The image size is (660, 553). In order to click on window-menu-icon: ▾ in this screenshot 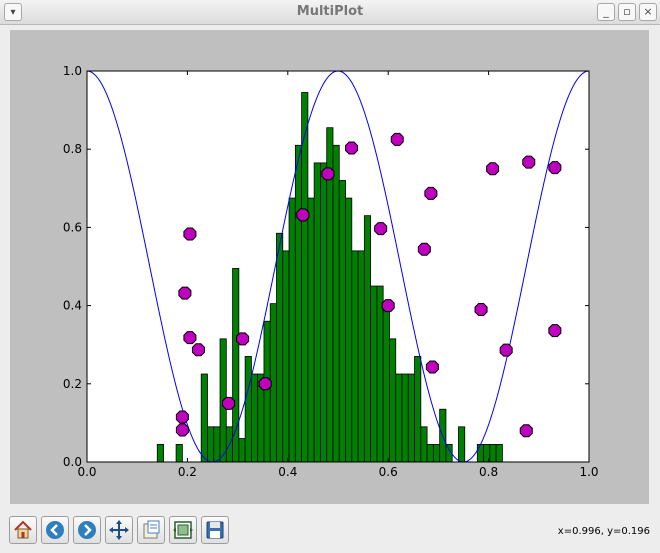, I will do `click(13, 12)`.